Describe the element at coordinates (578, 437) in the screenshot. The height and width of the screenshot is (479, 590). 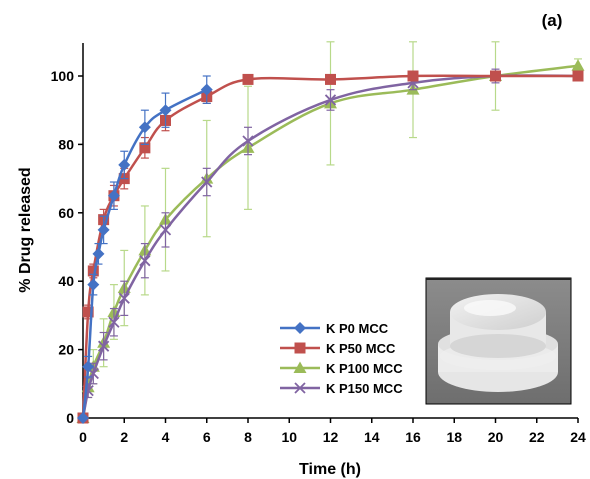
I see `x-tick-label: 24` at that location.